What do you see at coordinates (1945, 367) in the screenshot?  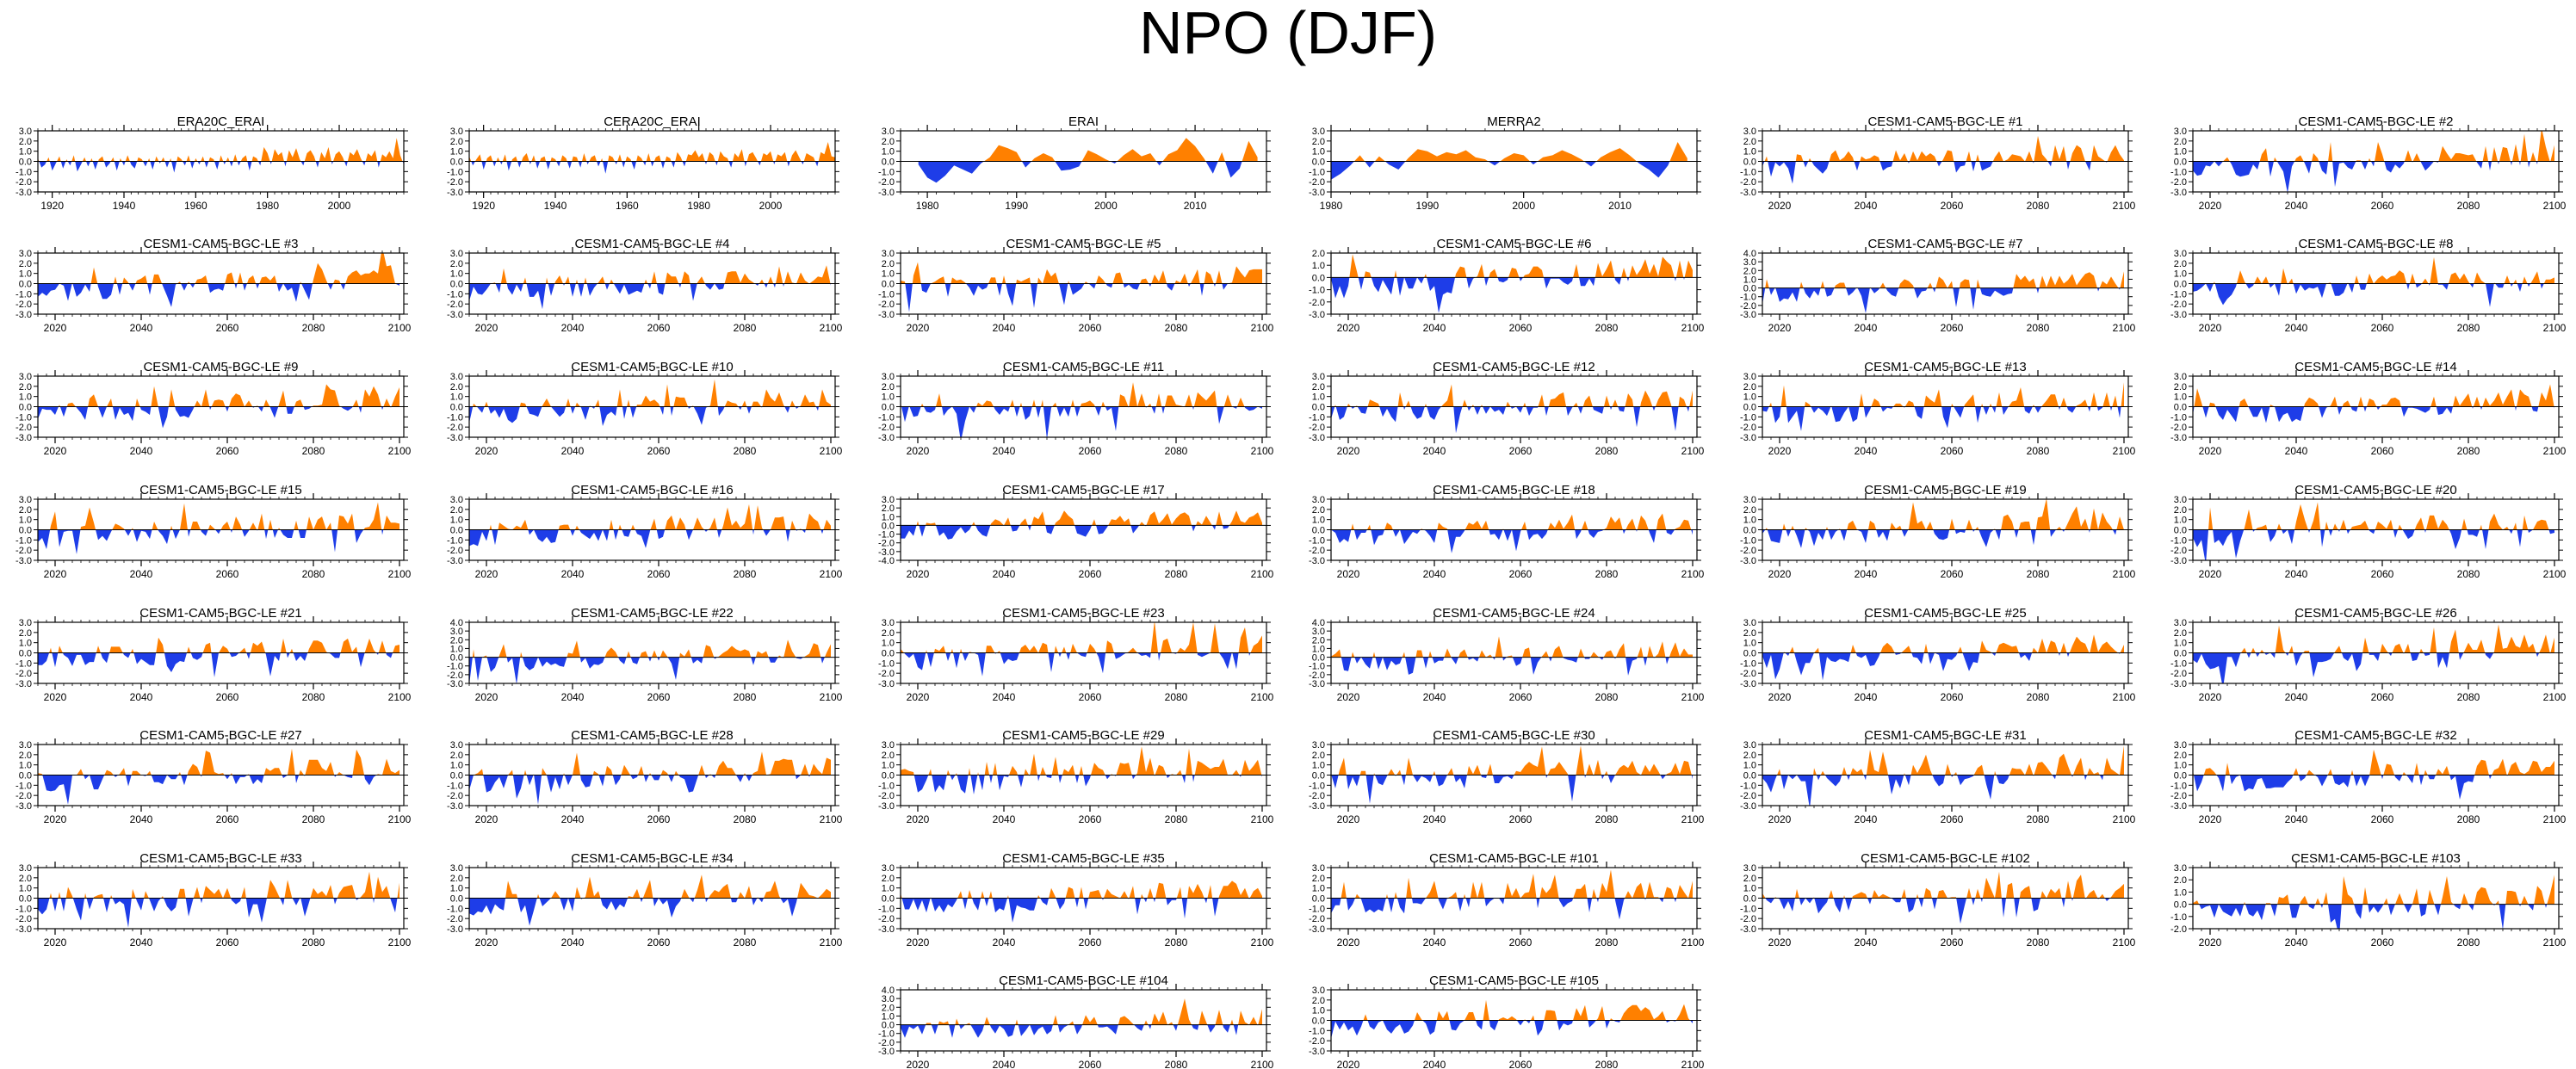 I see `panel-title: CESM1-CAM5-BGC-LE #13` at bounding box center [1945, 367].